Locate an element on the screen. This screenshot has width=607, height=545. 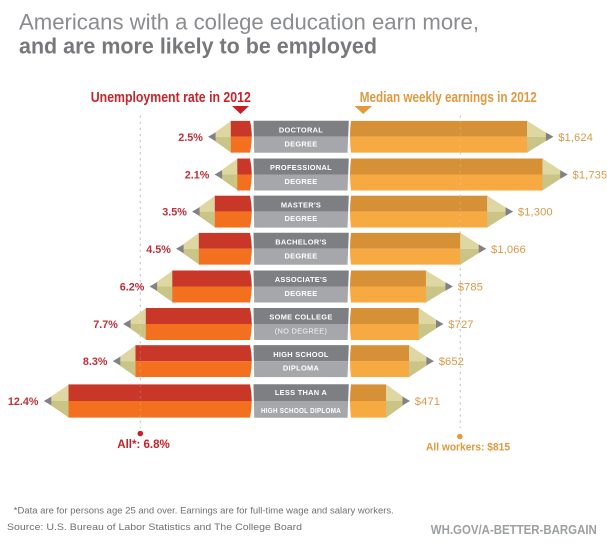
svg-text: PROFESSIONAL is located at coordinates (301, 167).